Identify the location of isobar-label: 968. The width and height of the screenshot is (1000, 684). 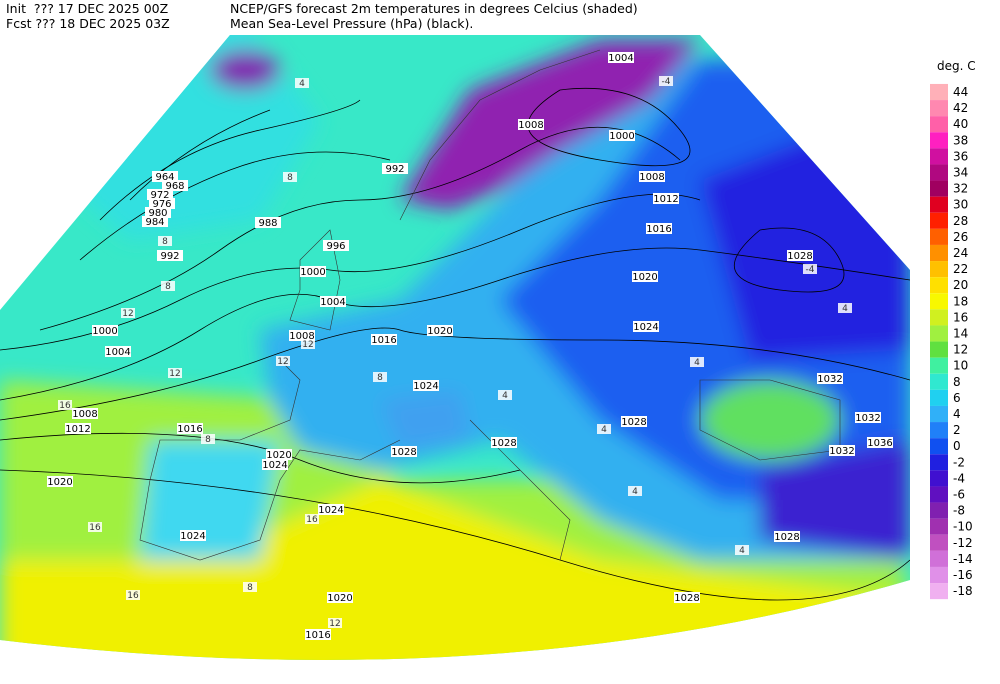
(174, 186).